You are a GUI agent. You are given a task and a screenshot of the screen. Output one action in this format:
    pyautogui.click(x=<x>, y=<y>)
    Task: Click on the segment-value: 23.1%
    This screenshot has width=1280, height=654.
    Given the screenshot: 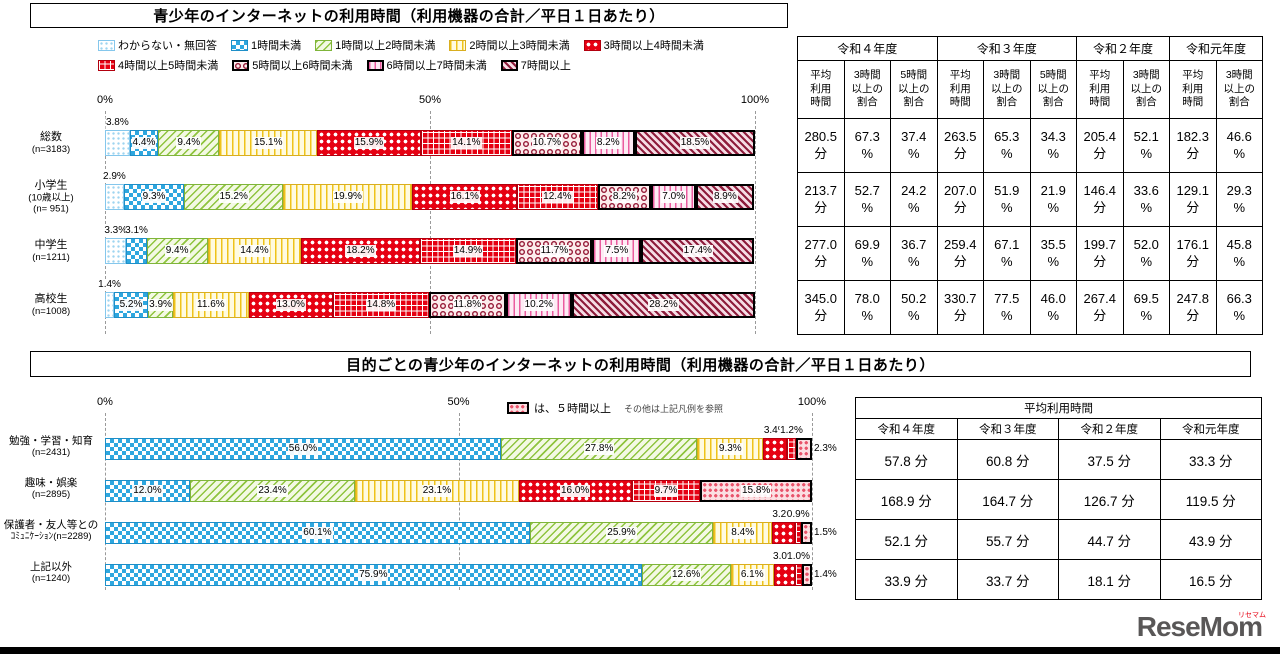 What is the action you would take?
    pyautogui.click(x=437, y=491)
    